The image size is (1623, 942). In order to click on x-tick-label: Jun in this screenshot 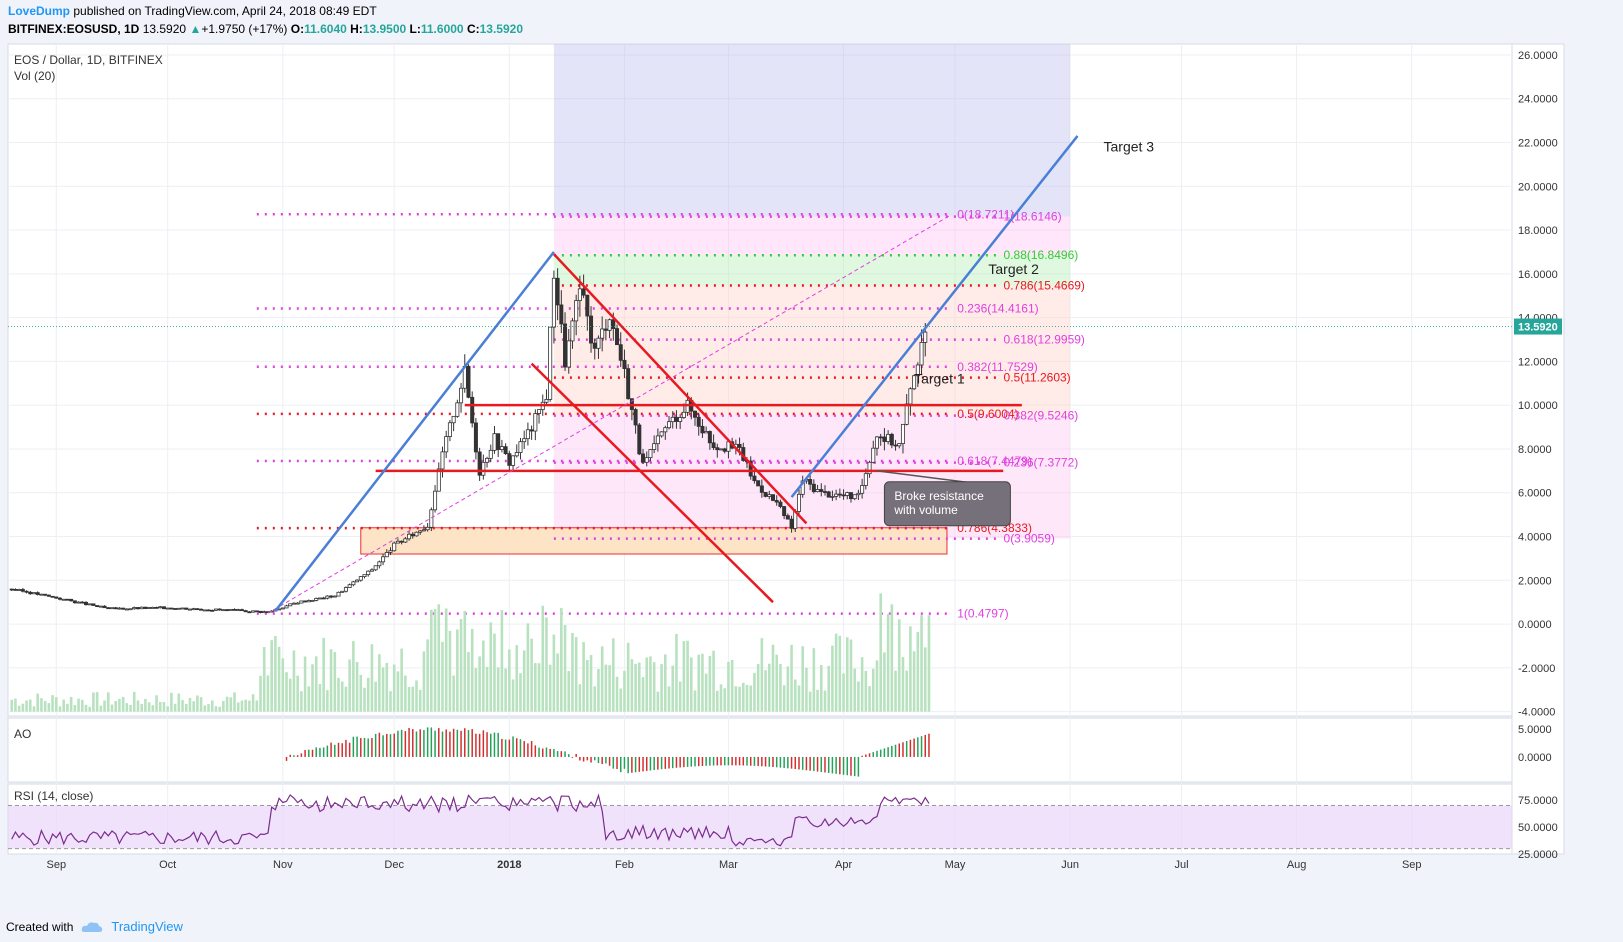, I will do `click(1070, 865)`.